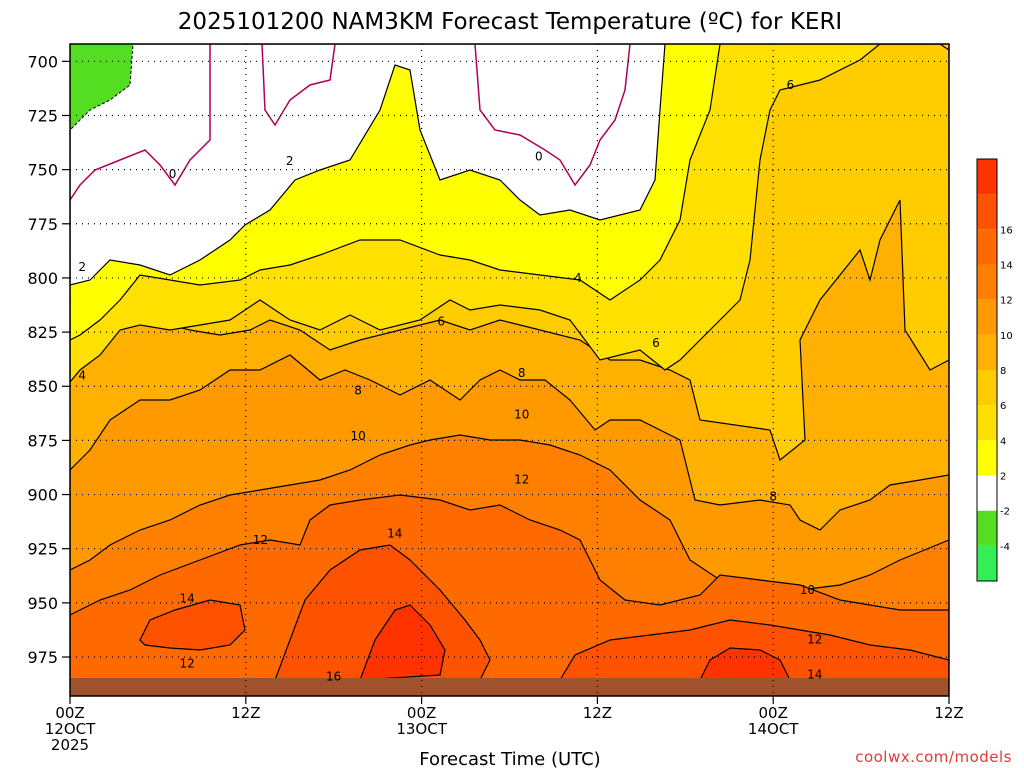 The image size is (1024, 768). I want to click on y-tick-label: 750, so click(42, 170).